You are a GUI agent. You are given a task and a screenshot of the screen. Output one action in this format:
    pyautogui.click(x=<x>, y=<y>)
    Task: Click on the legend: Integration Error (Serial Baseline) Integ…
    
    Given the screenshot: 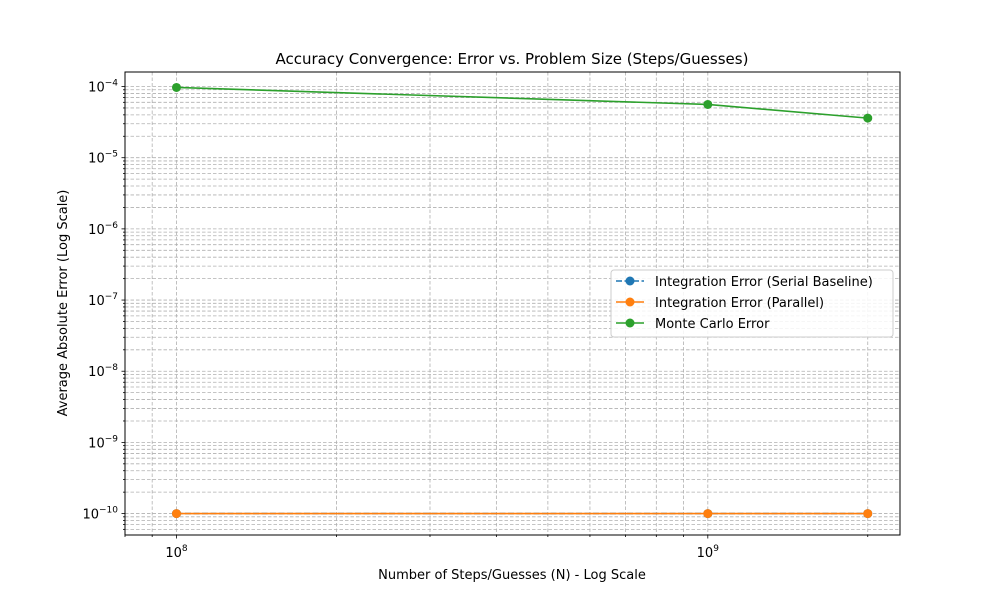 What is the action you would take?
    pyautogui.click(x=752, y=303)
    